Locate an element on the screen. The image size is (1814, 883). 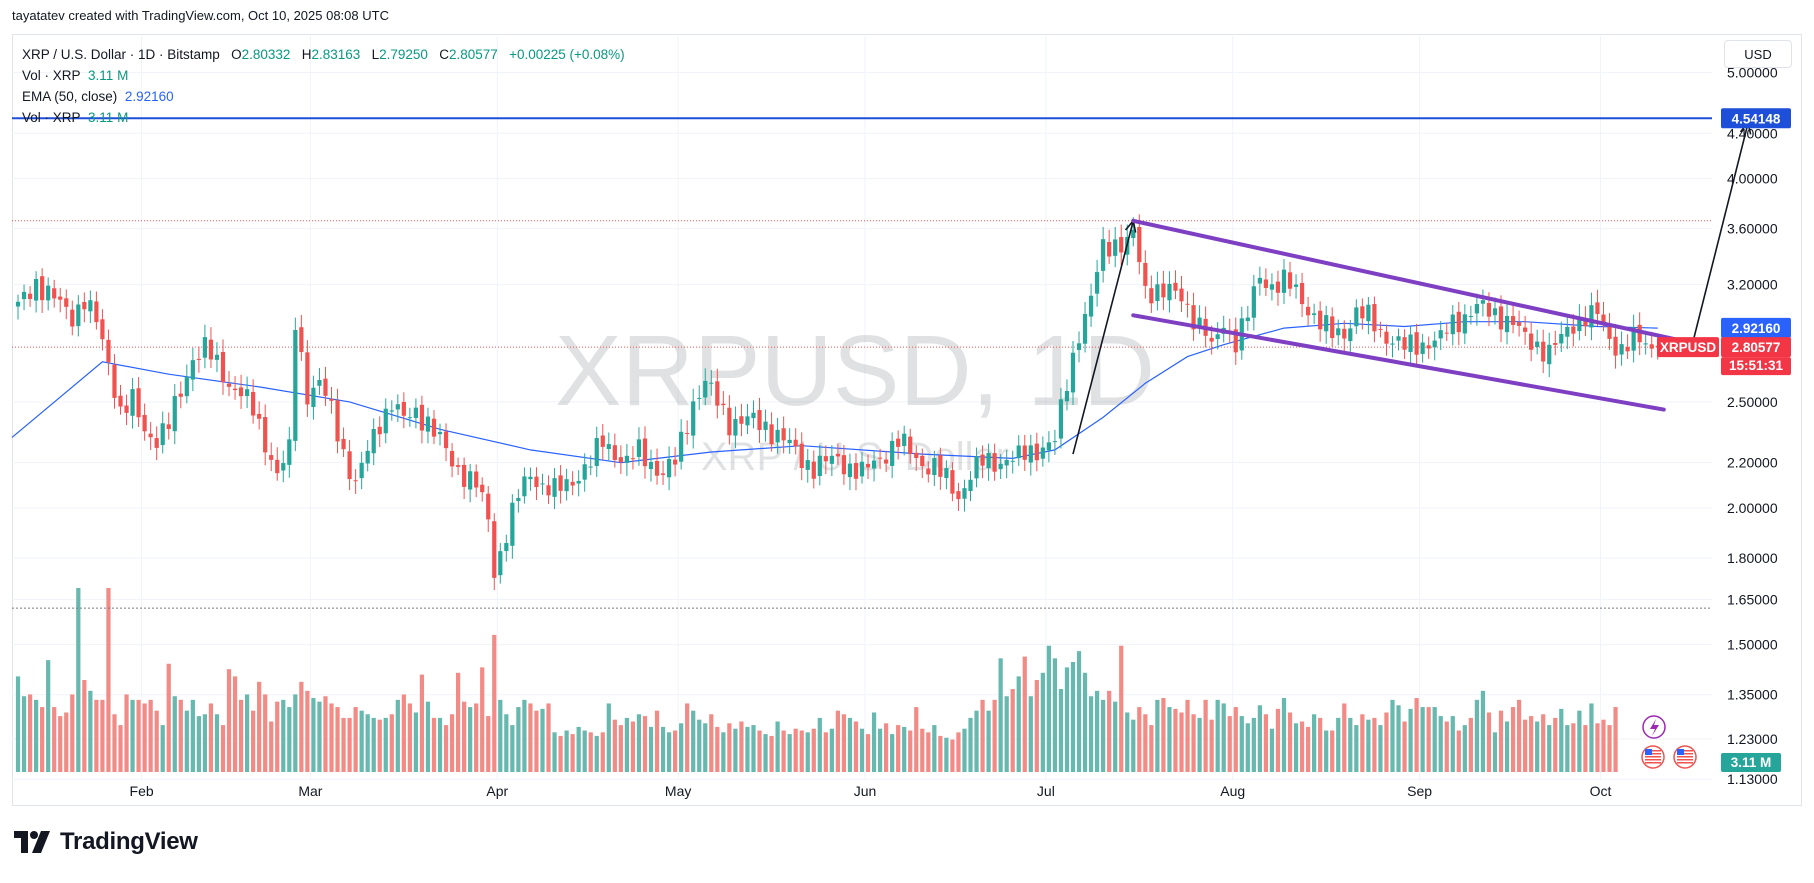
legend-symbol: XRP / U.S. Dollar · 1D · Bitstamp is located at coordinates (121, 54).